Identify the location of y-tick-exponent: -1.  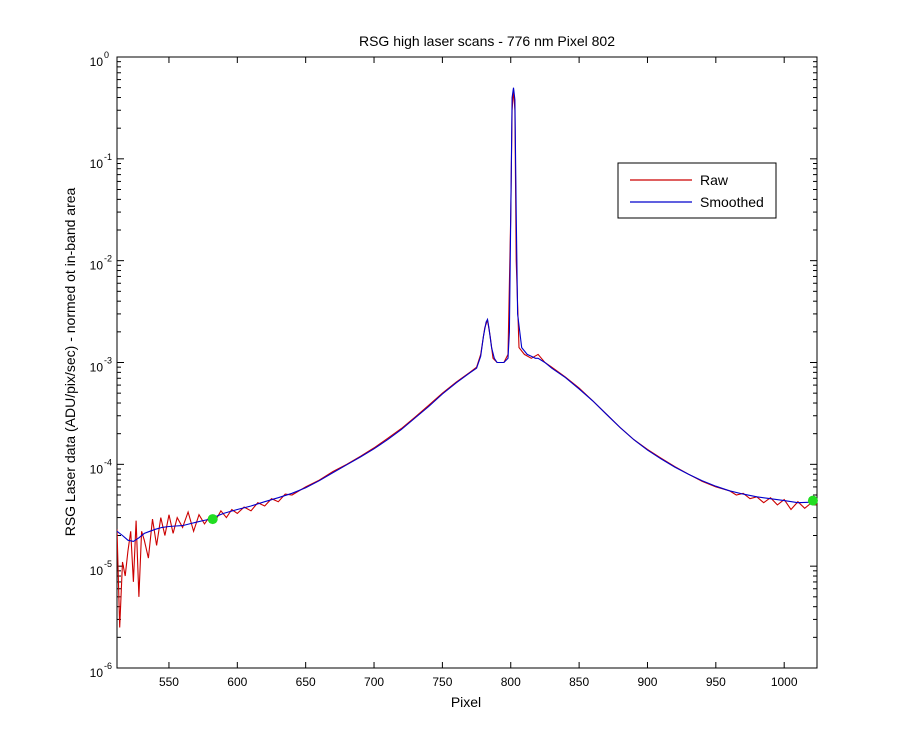
(108, 157).